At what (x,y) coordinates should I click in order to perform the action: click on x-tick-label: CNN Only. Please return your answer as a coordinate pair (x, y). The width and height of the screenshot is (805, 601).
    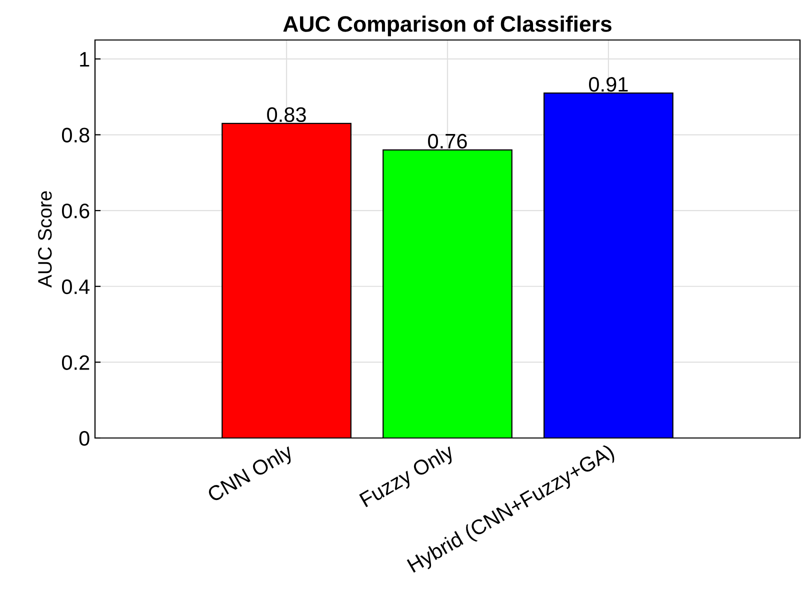
    Looking at the image, I should click on (251, 474).